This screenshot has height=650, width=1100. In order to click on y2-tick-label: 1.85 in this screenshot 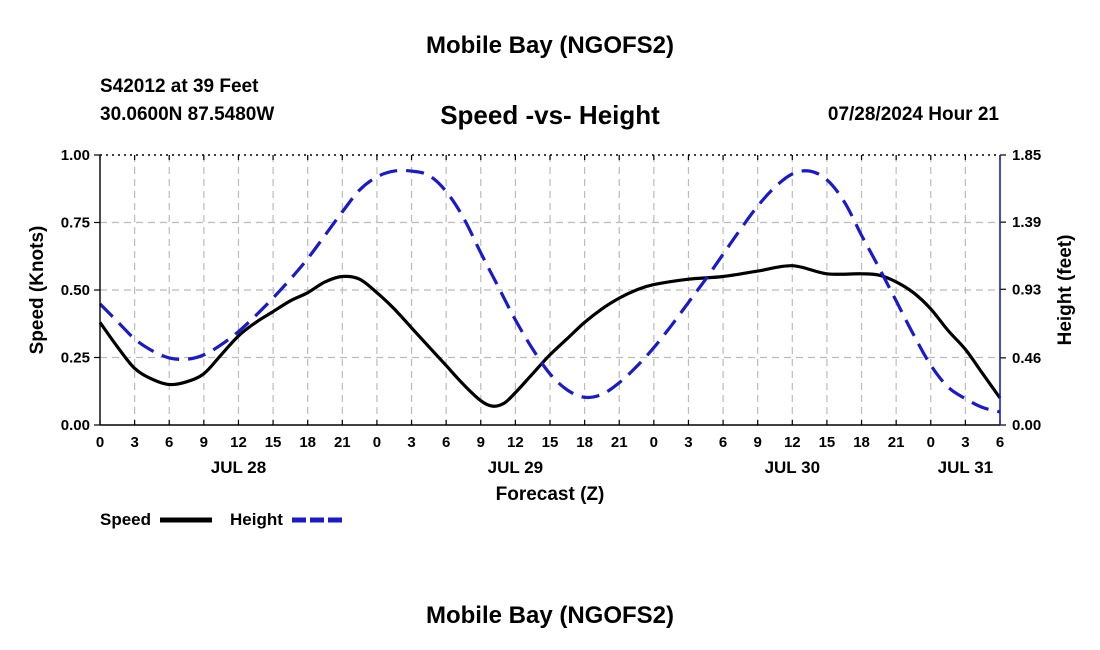, I will do `click(1026, 155)`.